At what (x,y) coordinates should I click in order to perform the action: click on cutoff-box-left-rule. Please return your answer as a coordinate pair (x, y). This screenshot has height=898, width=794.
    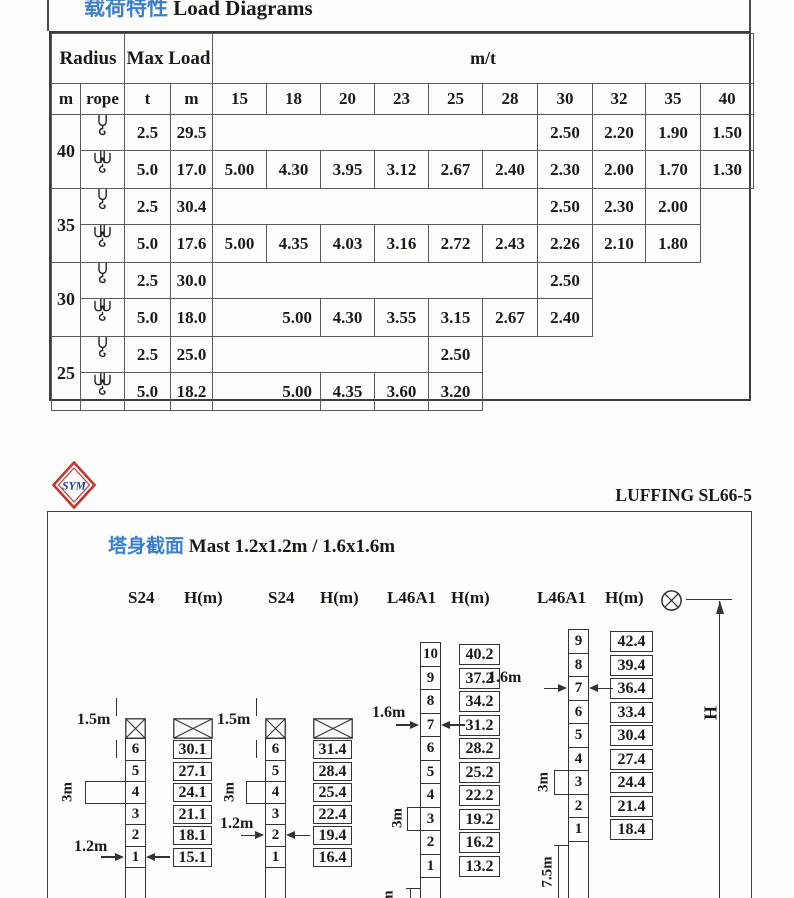
    Looking at the image, I should click on (48, 15).